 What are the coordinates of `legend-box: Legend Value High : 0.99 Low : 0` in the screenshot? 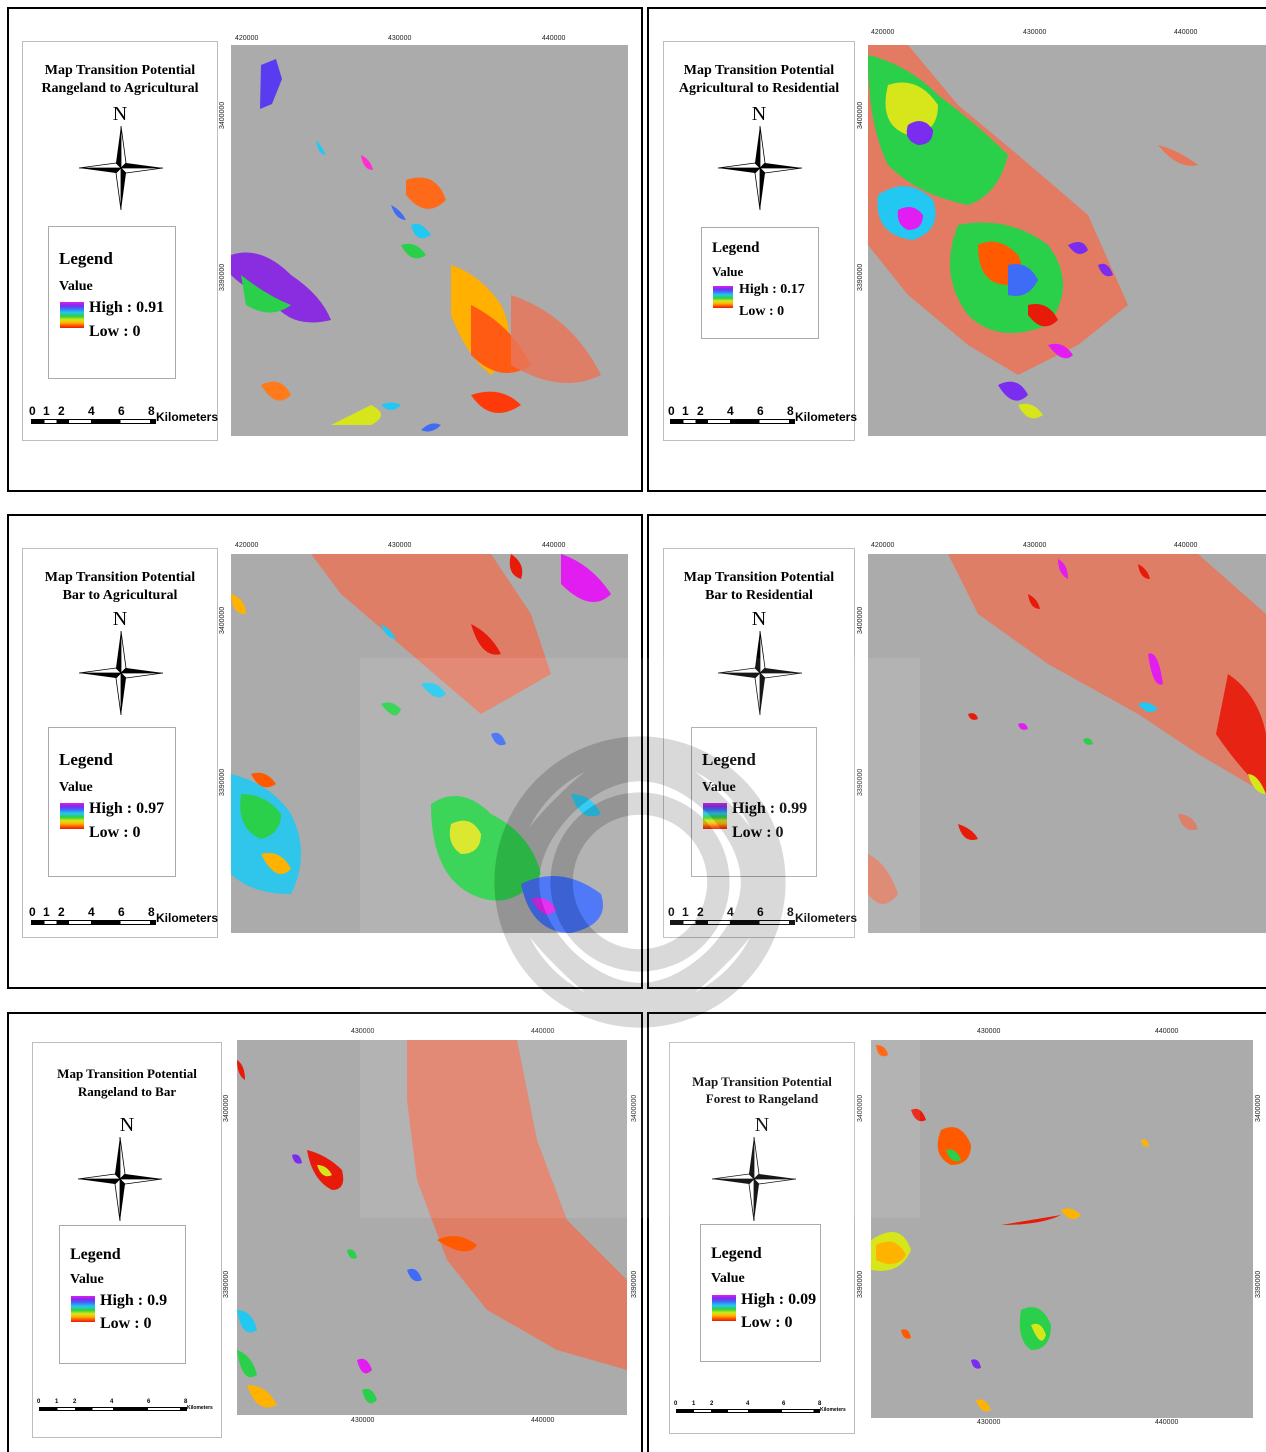 It's located at (754, 802).